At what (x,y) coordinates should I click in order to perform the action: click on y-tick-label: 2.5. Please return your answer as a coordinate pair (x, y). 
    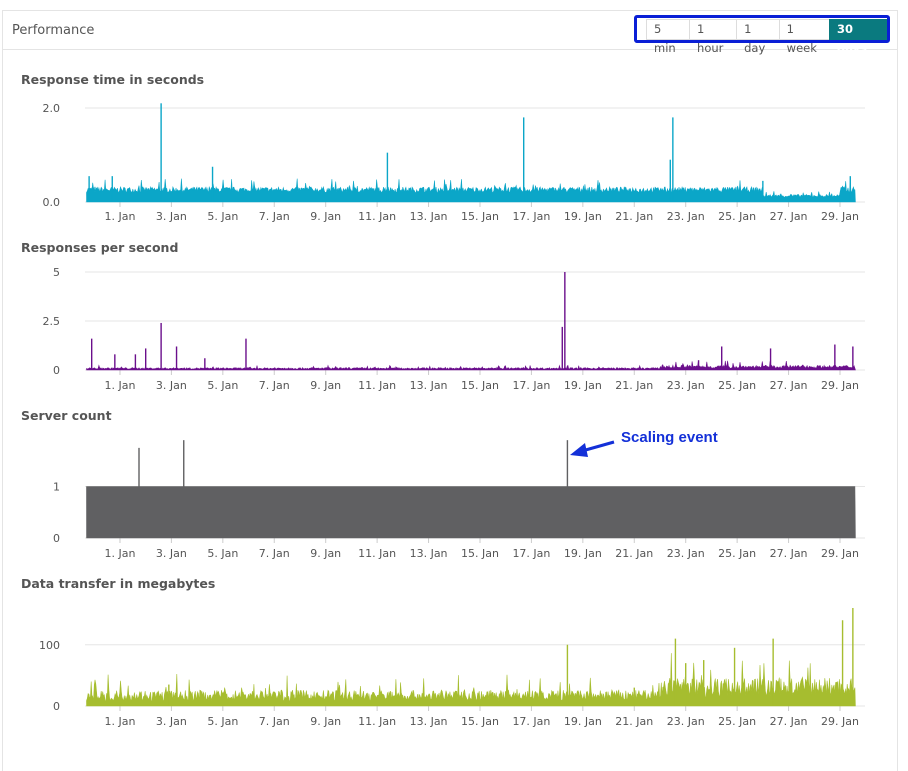
    Looking at the image, I should click on (52, 321).